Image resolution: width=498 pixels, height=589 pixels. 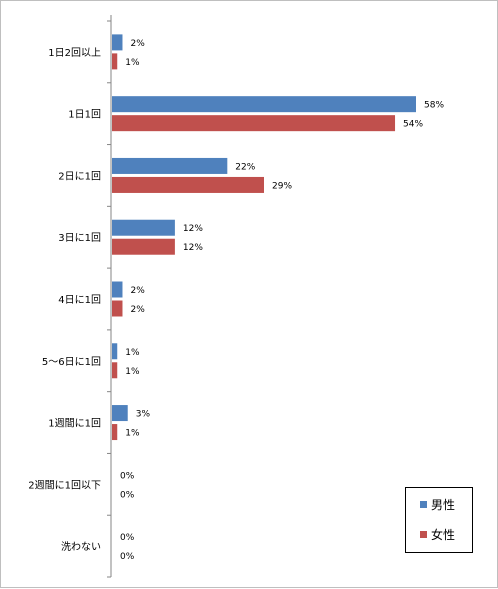 I want to click on data-label-male: 1%, so click(x=132, y=353).